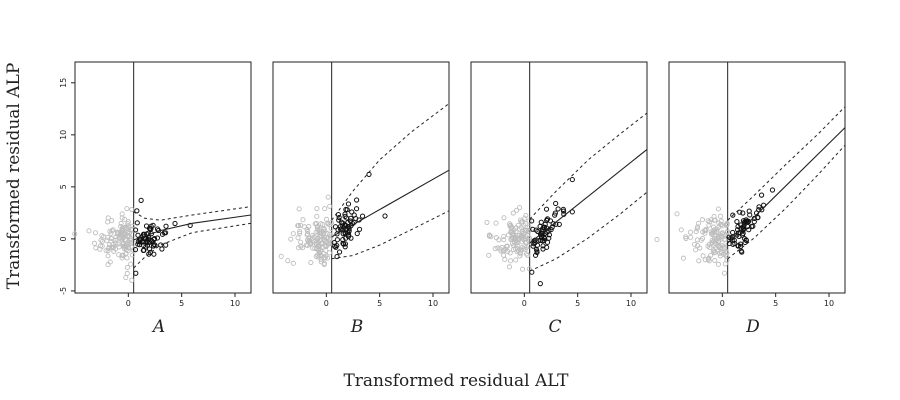 Image resolution: width=900 pixels, height=400 pixels. I want to click on panel-a: 0 5 10 -5 0 5 10 15 A, so click(155, 199).